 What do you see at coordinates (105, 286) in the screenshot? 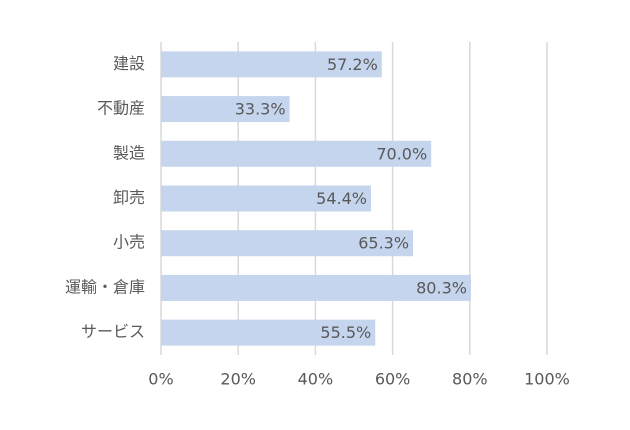
I see `y-tick-label: 運輸・倉庫` at bounding box center [105, 286].